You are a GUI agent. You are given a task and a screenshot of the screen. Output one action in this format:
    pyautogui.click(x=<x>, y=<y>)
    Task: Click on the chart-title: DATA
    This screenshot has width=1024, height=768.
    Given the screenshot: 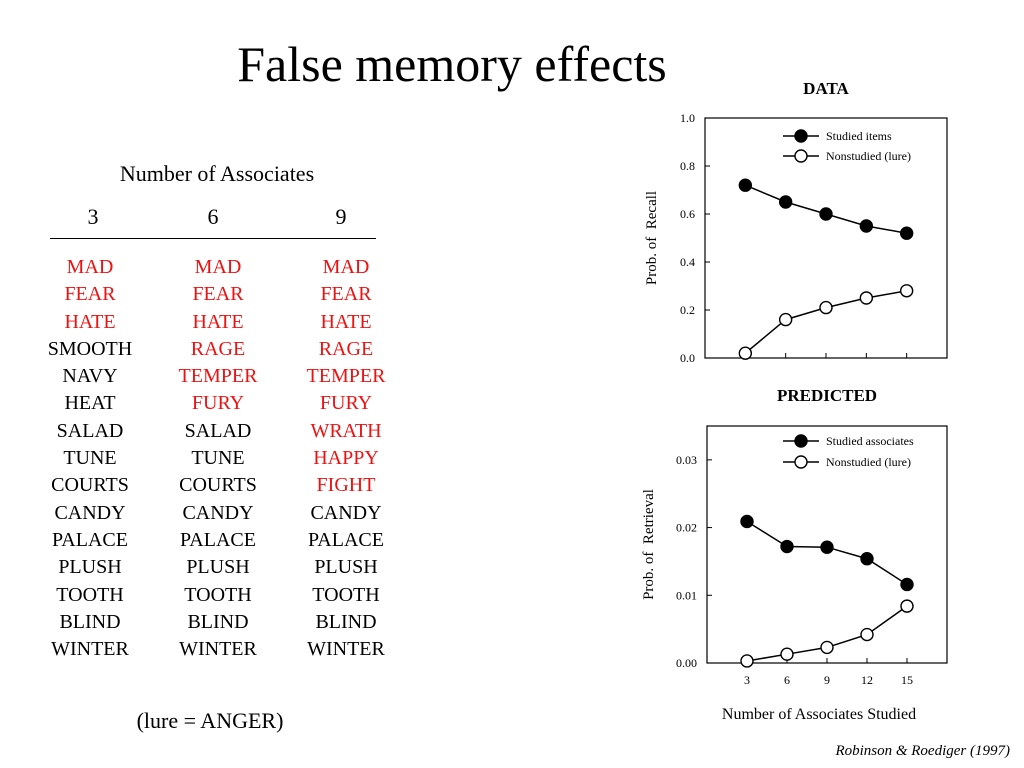 What is the action you would take?
    pyautogui.click(x=826, y=88)
    